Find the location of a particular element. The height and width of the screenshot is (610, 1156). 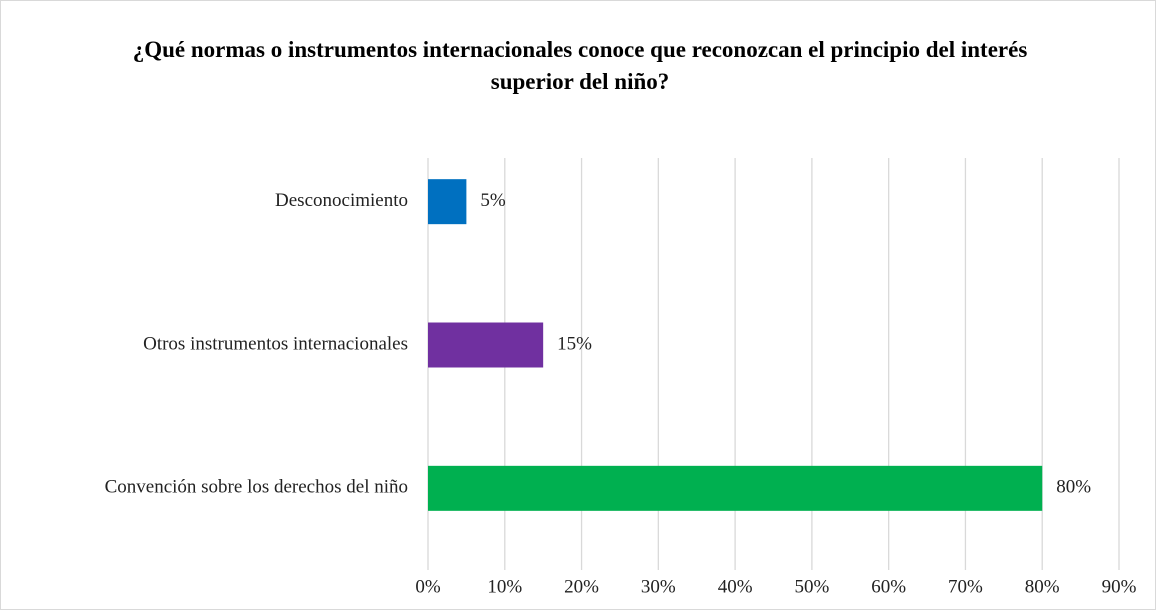

data-label: 5% is located at coordinates (493, 200).